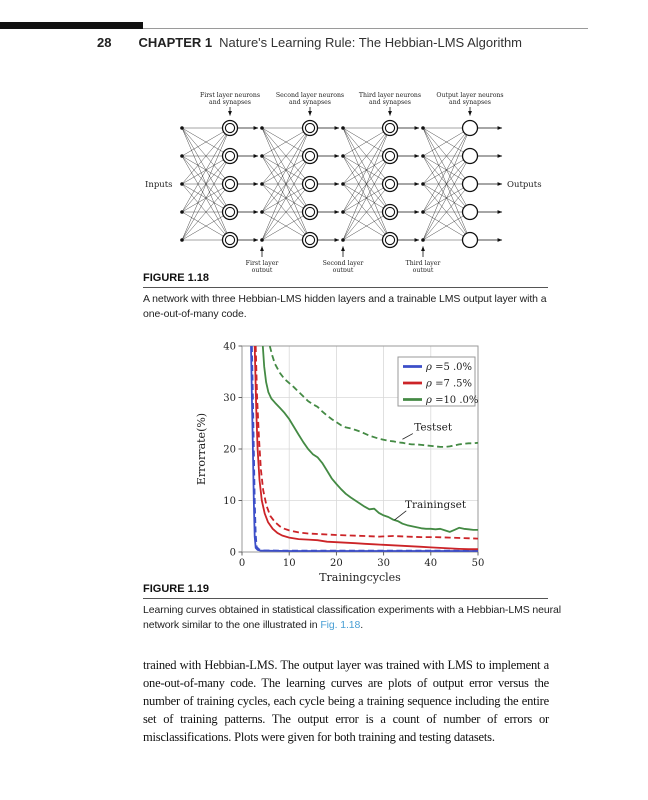 This screenshot has height=800, width=648. I want to click on x-tick-label: 20, so click(336, 563).